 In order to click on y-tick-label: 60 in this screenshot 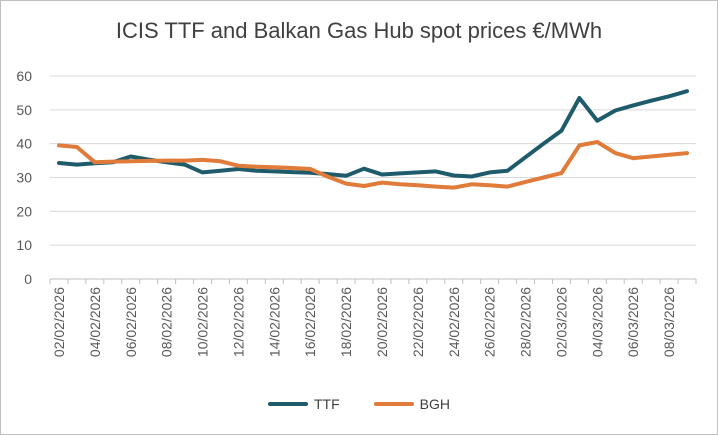, I will do `click(24, 76)`.